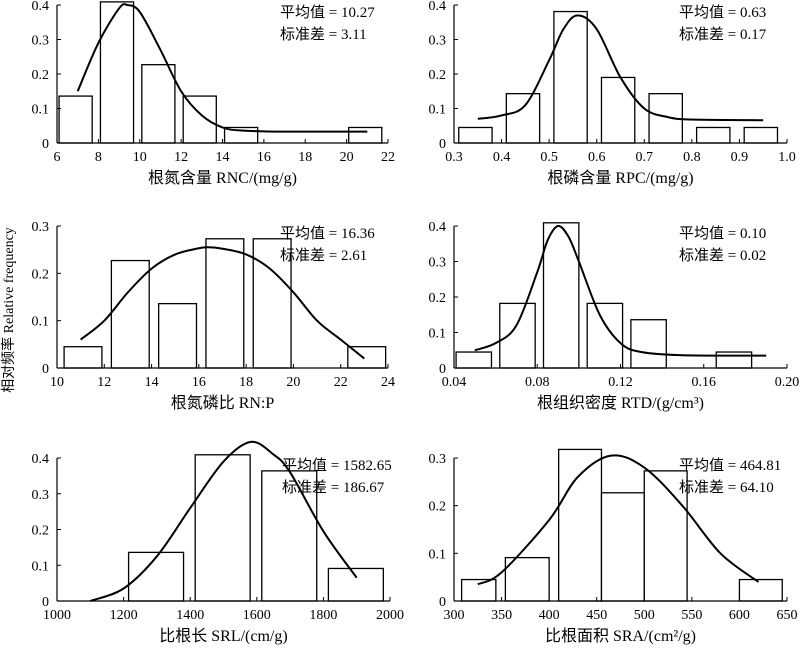 This screenshot has height=648, width=800. What do you see at coordinates (364, 488) in the screenshot?
I see `sd-value: 186.67` at bounding box center [364, 488].